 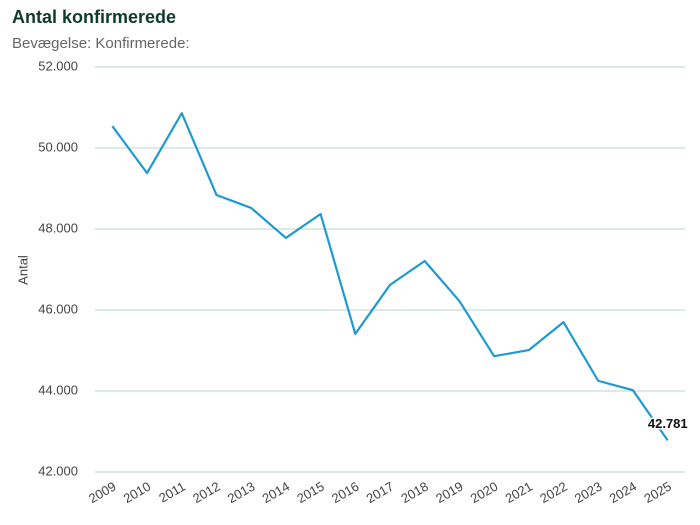 I want to click on x-tick-label: 2019, so click(x=449, y=492).